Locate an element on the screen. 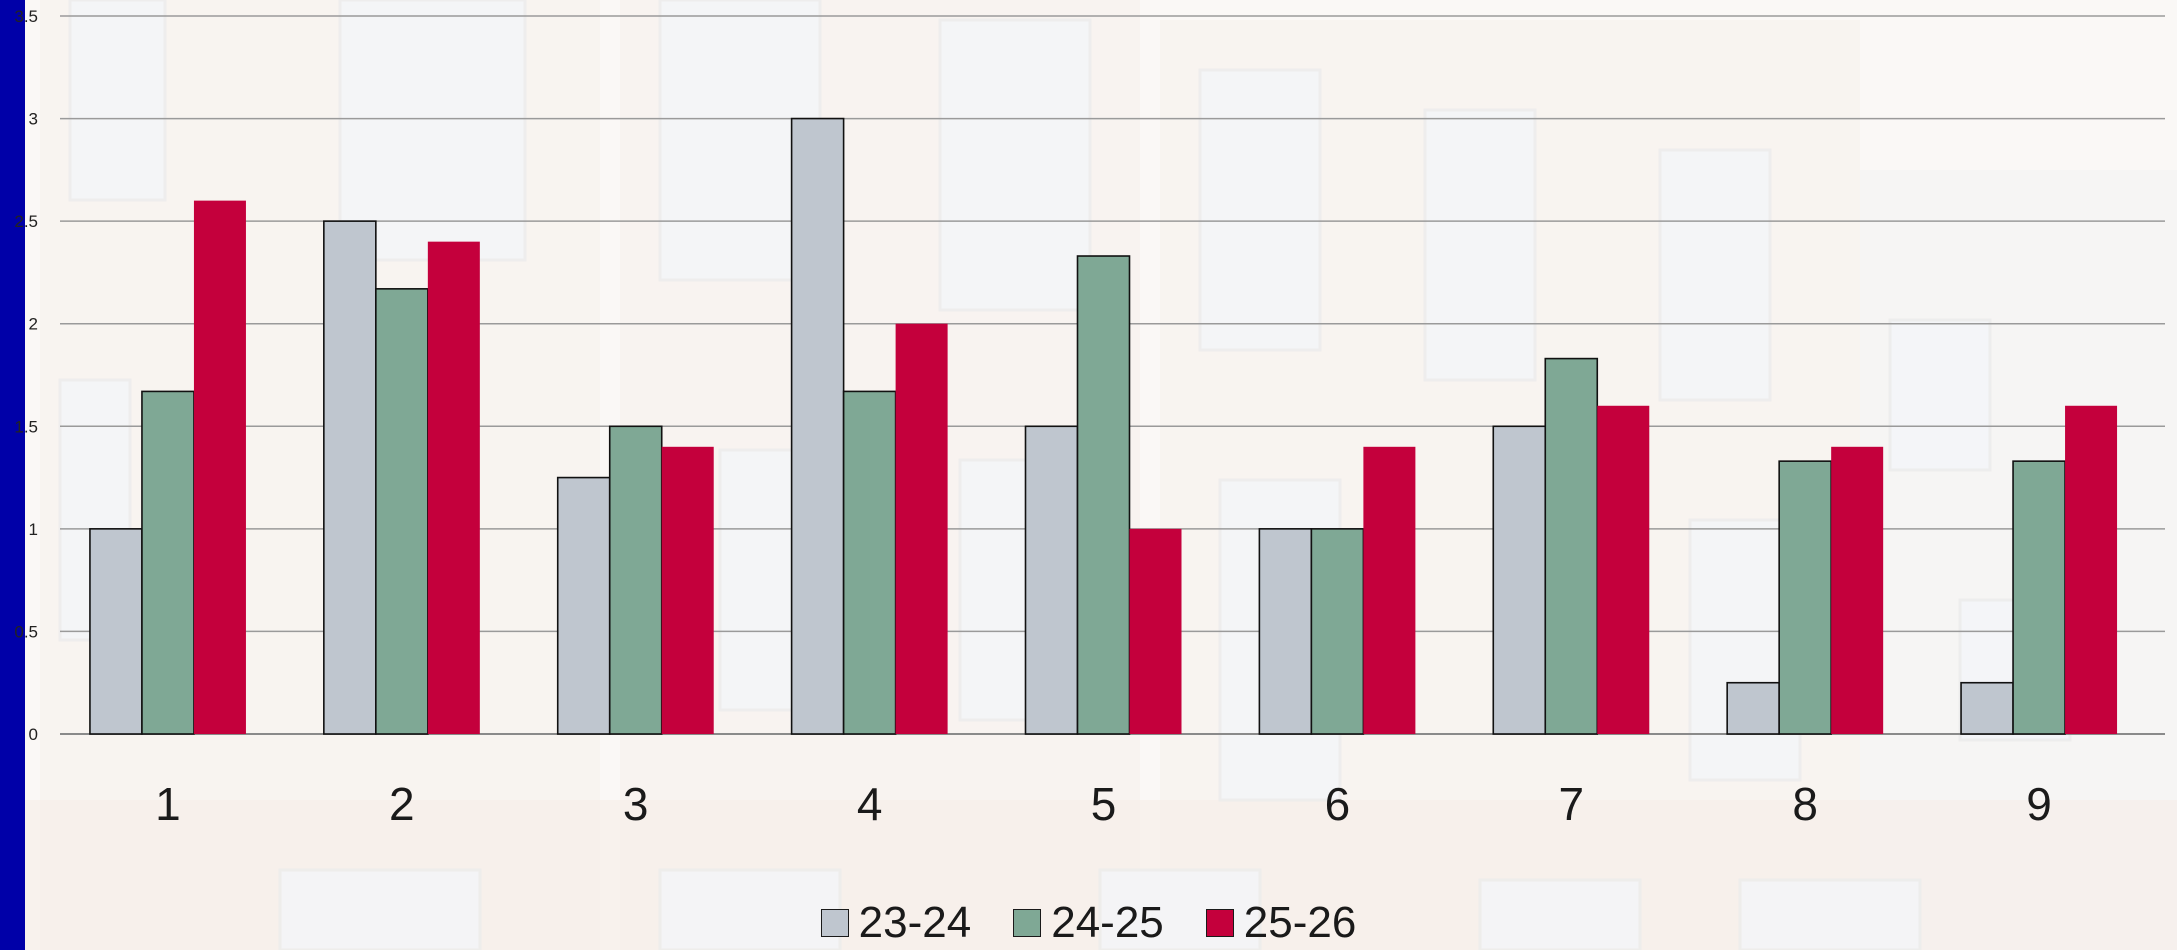  x-tick-label: 5 is located at coordinates (1104, 804).